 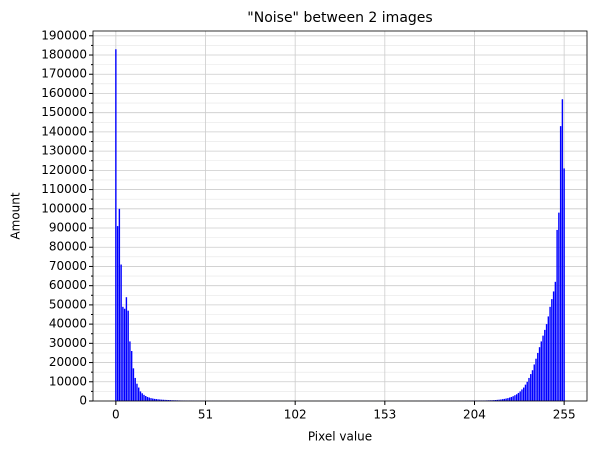 I want to click on y-axis-label: Amount, so click(x=16, y=215).